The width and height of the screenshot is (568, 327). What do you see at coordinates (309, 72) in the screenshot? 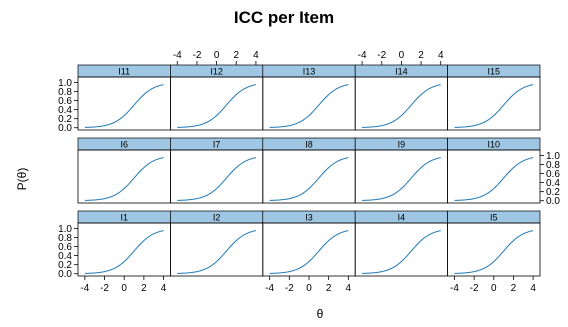
I see `panel-strip-label-I13: I13` at bounding box center [309, 72].